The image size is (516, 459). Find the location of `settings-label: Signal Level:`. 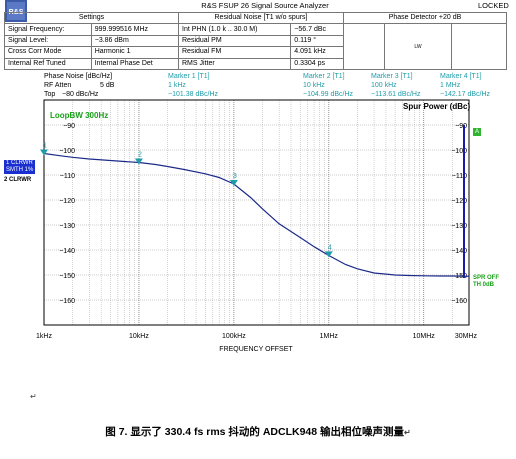

settings-label: Signal Level: is located at coordinates (48, 41).